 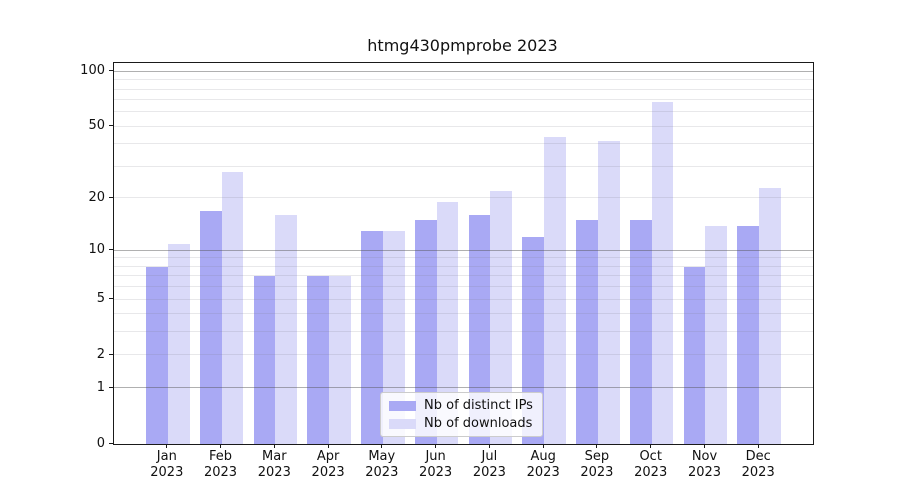 What do you see at coordinates (96, 250) in the screenshot?
I see `y-tick-label-10: 10` at bounding box center [96, 250].